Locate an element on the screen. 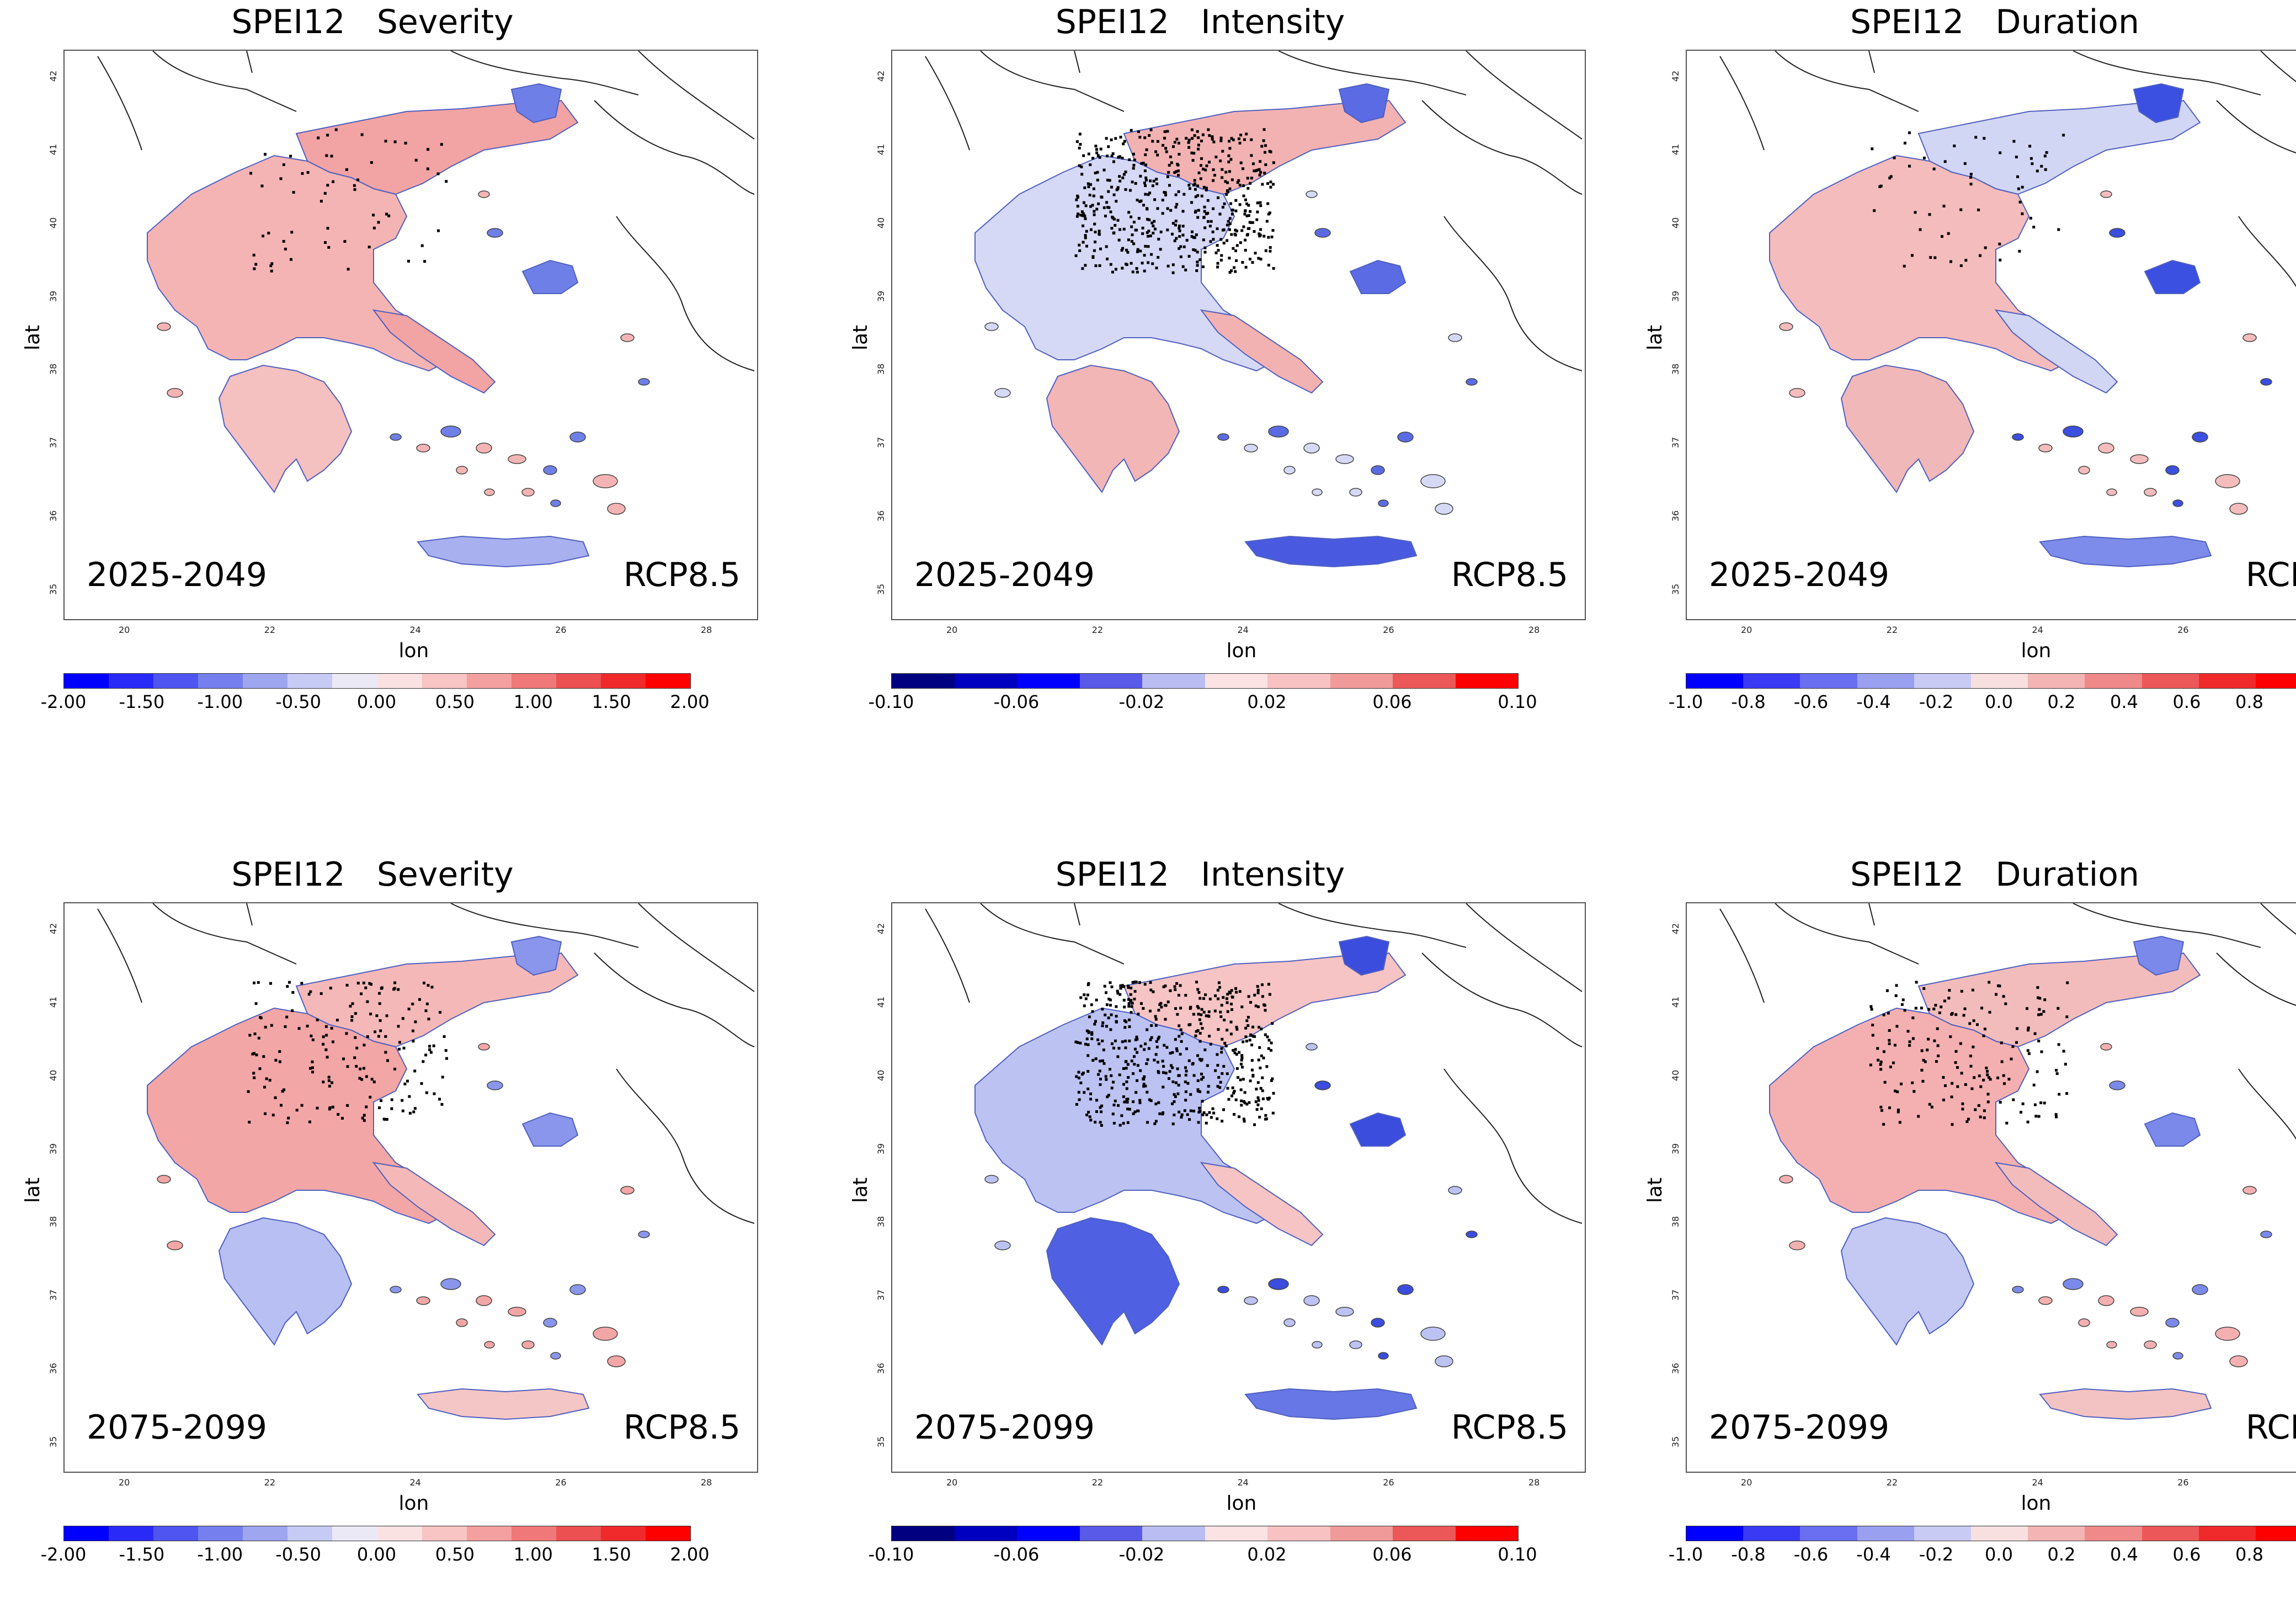  greece-map is located at coordinates (1254, 309).